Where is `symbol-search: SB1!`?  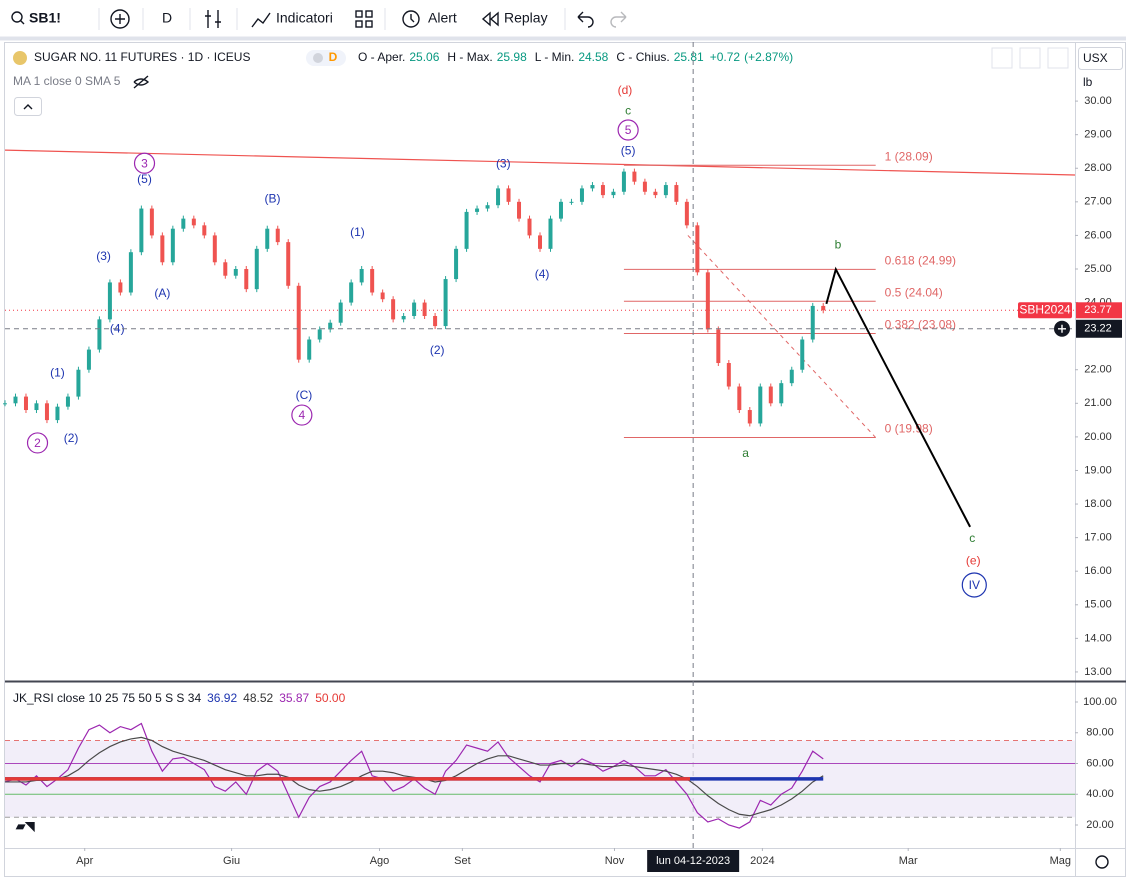 symbol-search: SB1! is located at coordinates (36, 18).